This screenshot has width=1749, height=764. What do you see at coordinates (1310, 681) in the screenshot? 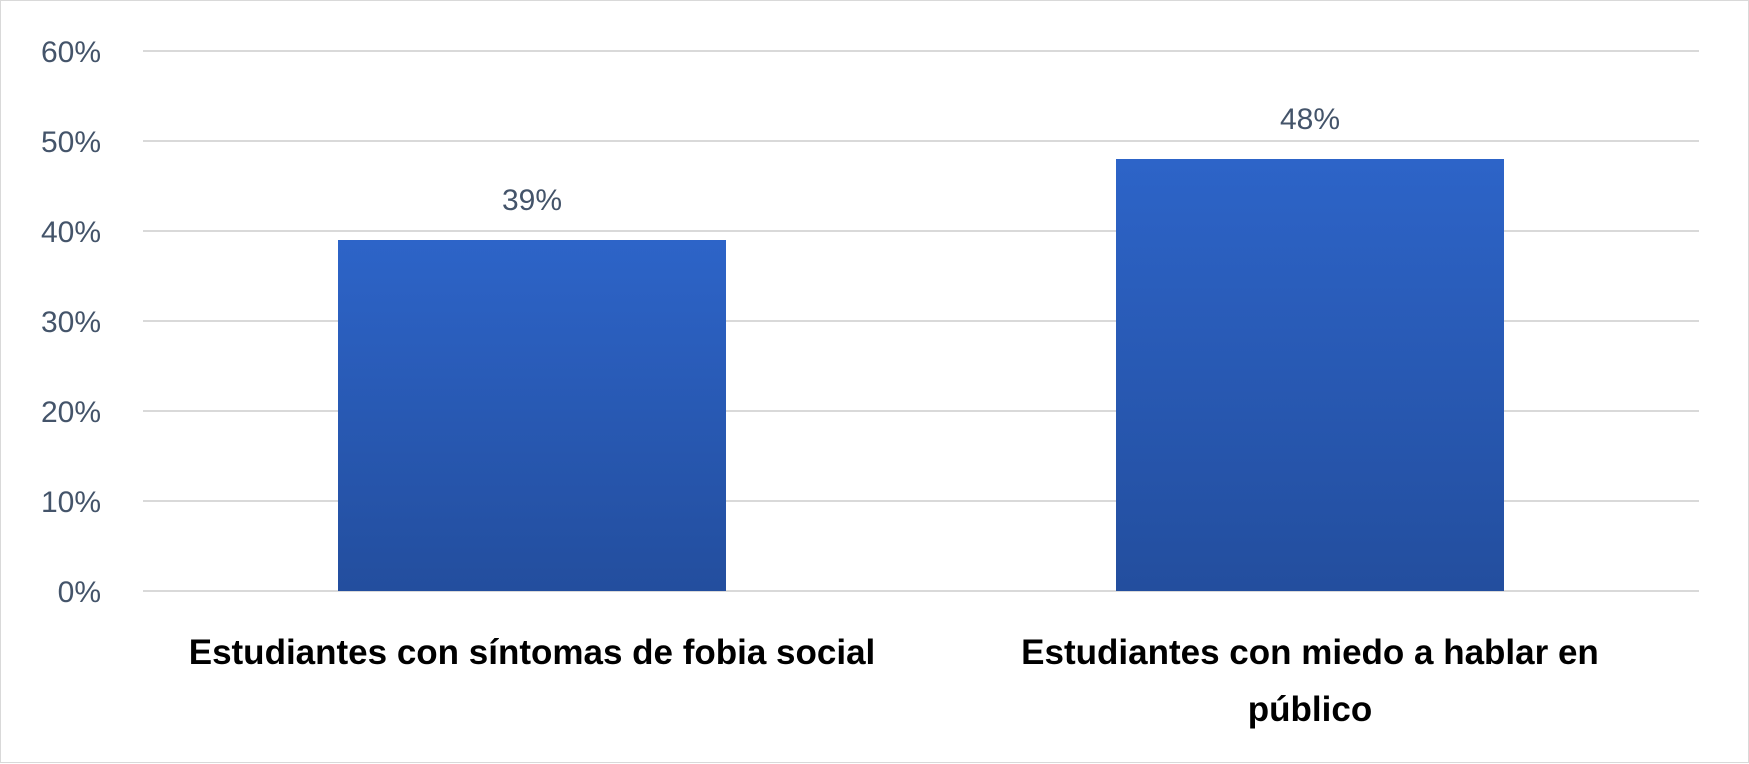
I see `x-category-label: Estudiantes con miedo a hablar en público` at bounding box center [1310, 681].